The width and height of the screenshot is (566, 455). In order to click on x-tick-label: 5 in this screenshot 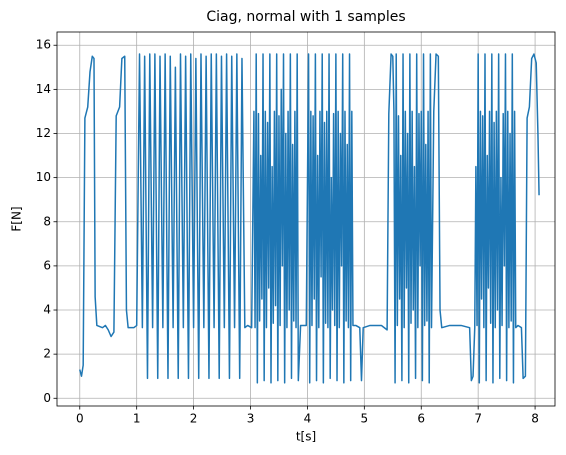, I will do `click(365, 419)`.